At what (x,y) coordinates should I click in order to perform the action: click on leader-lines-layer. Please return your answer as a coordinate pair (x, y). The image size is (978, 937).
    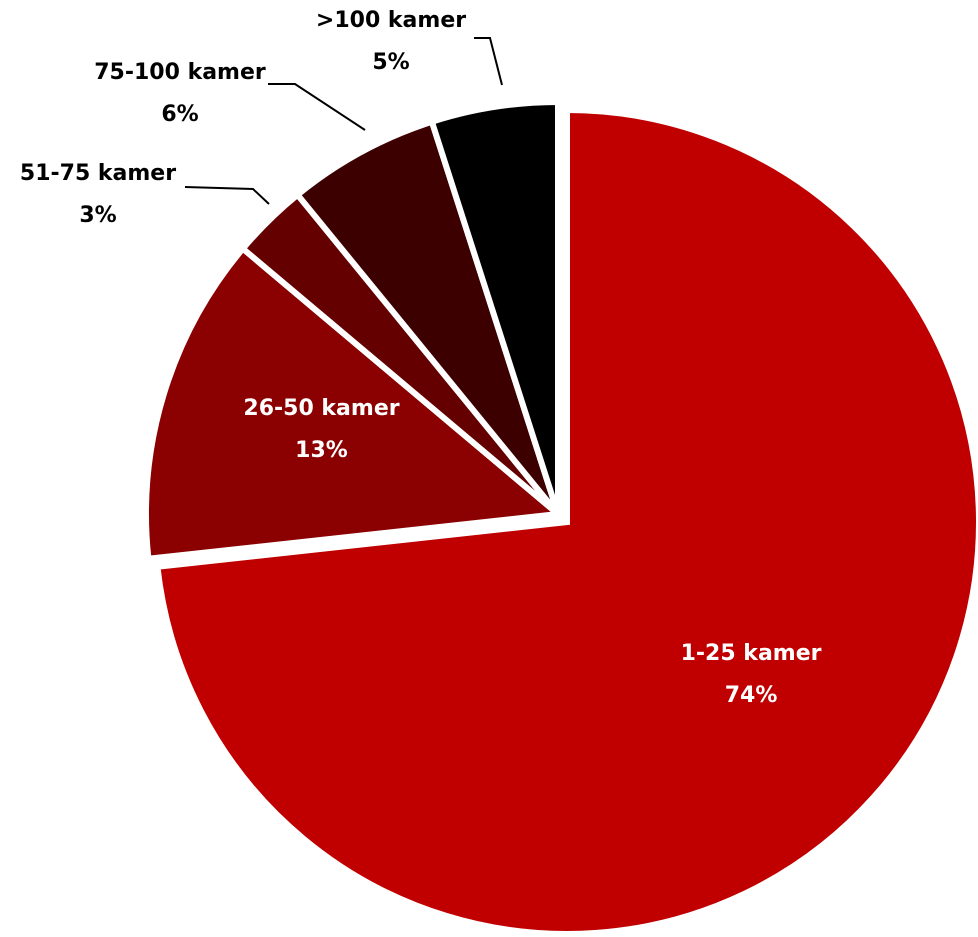
    Looking at the image, I should click on (343, 121).